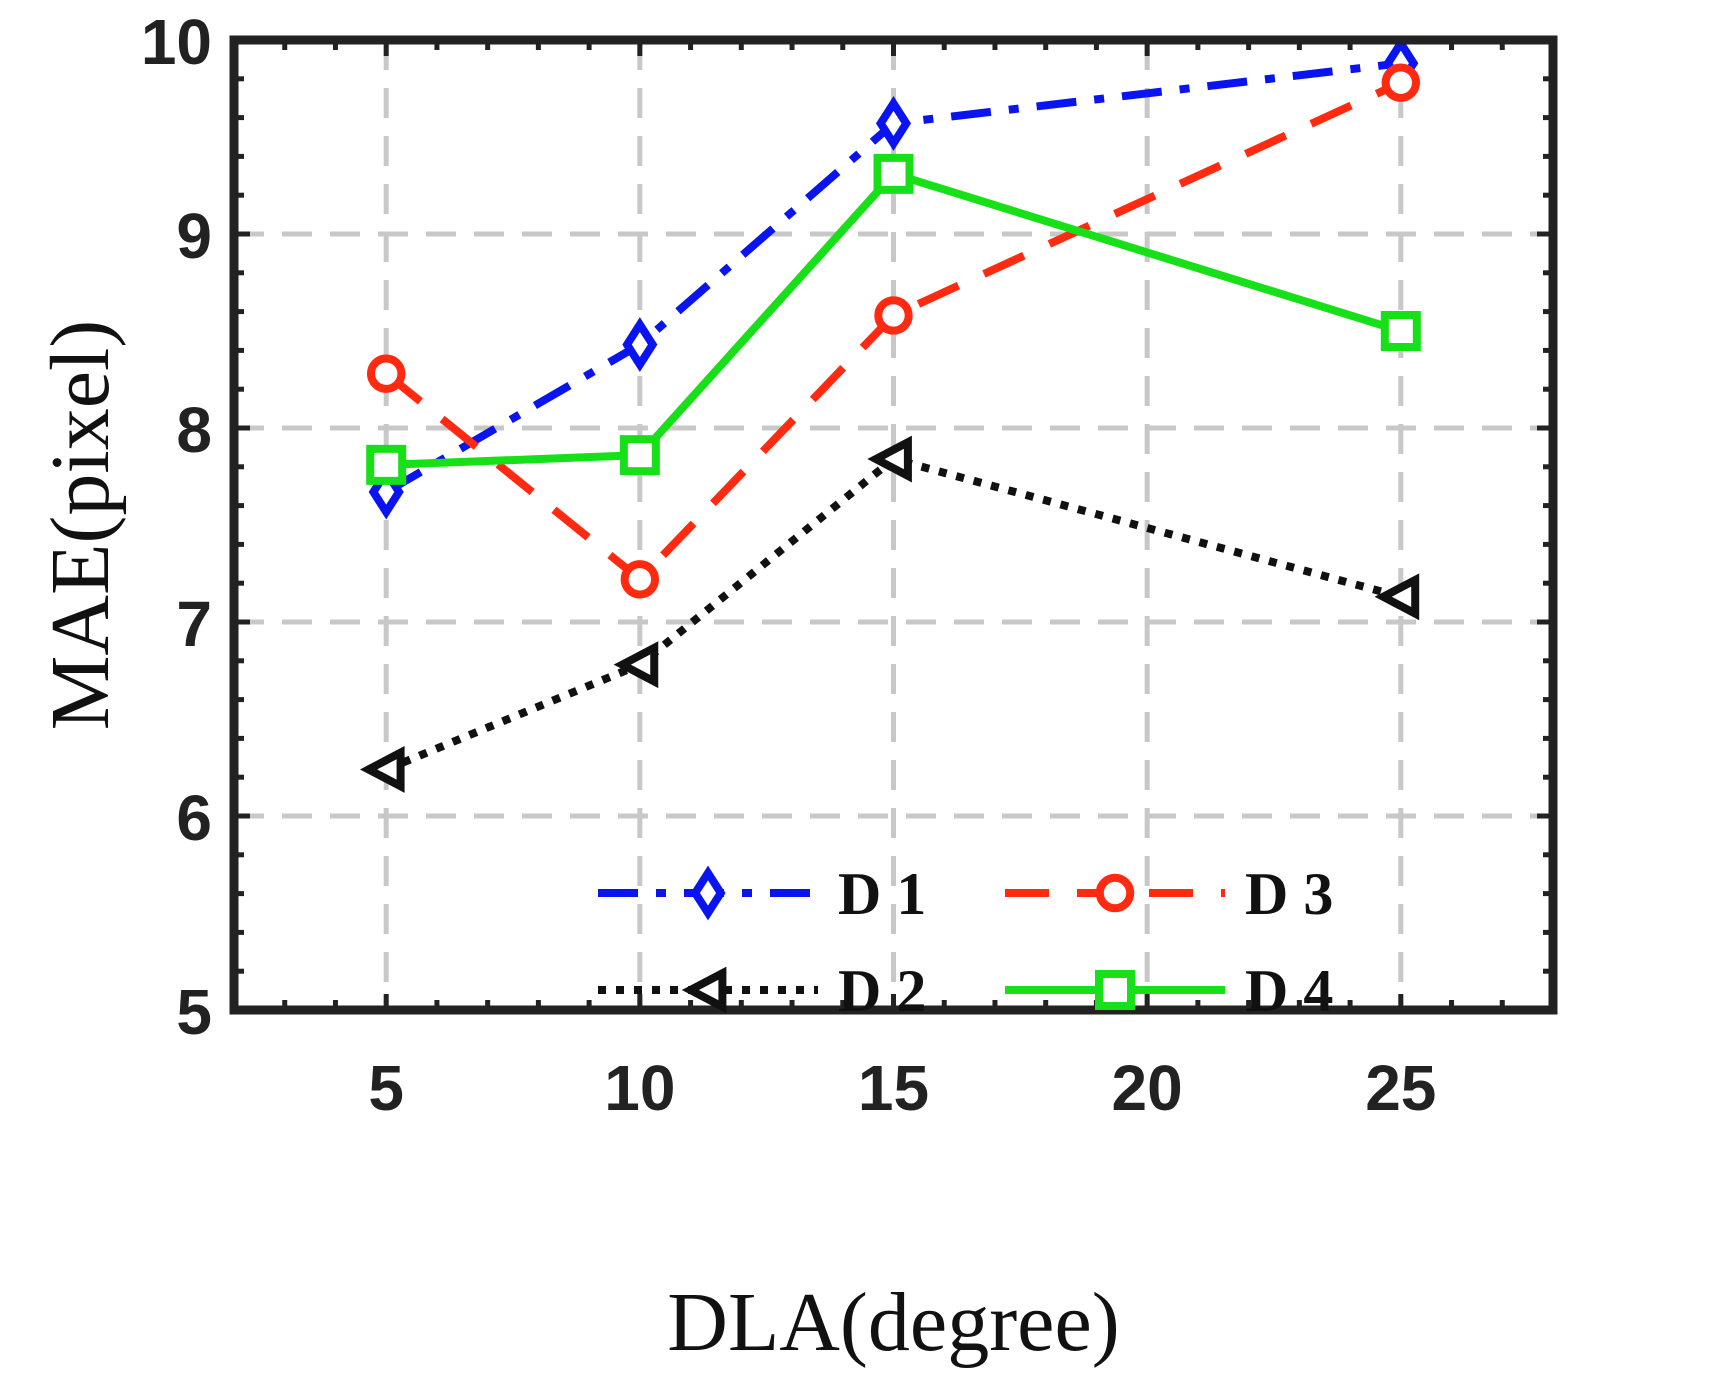 The image size is (1725, 1376). Describe the element at coordinates (1147, 1088) in the screenshot. I see `x-tick-label: 20` at that location.